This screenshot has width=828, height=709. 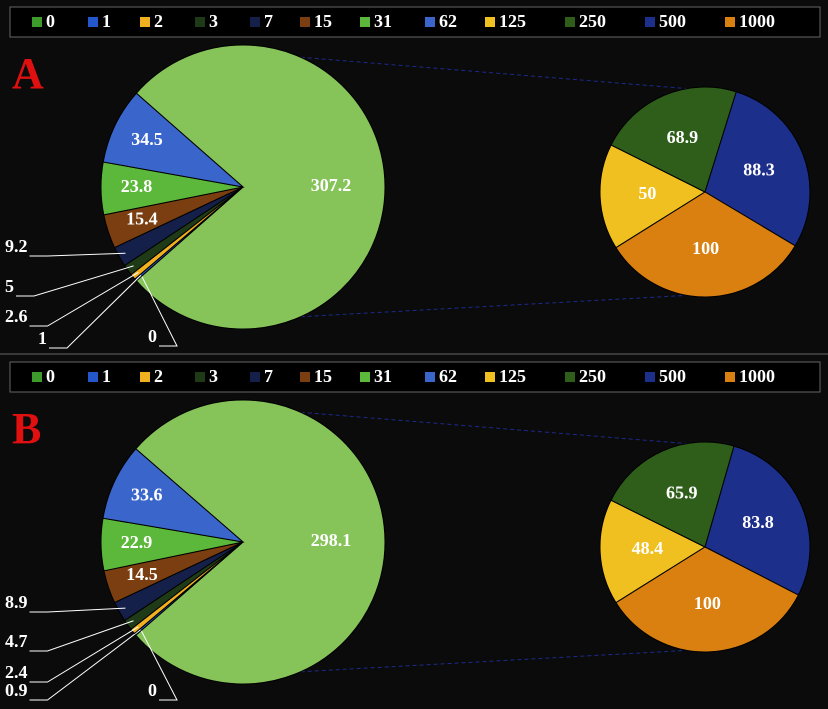 I want to click on slice-label: 4.7, so click(x=16, y=641).